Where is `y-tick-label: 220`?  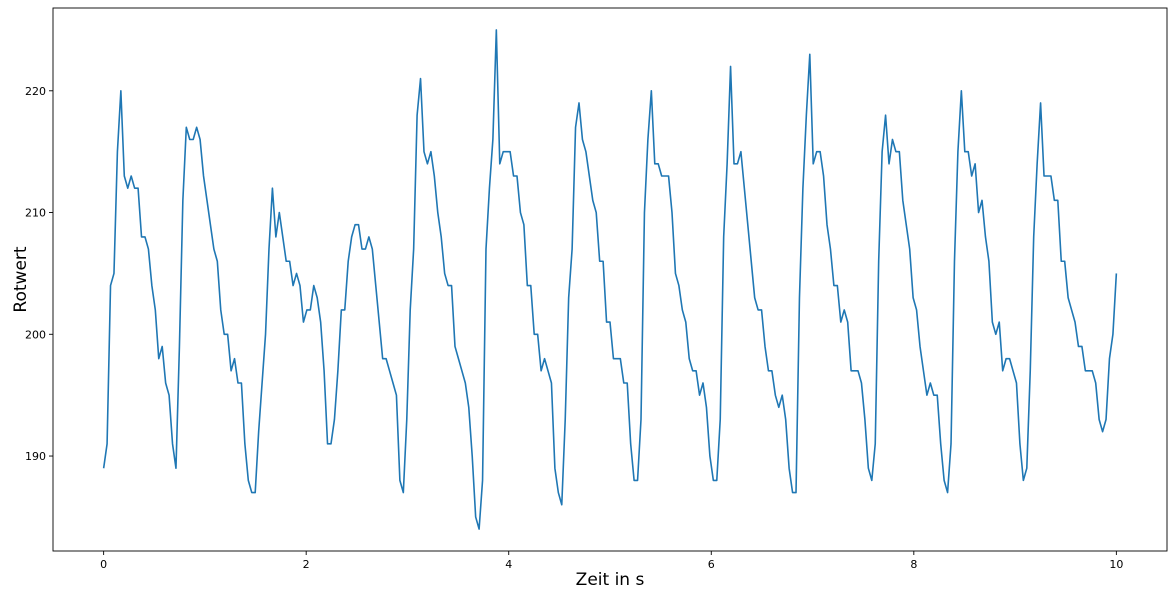 y-tick-label: 220 is located at coordinates (35, 91).